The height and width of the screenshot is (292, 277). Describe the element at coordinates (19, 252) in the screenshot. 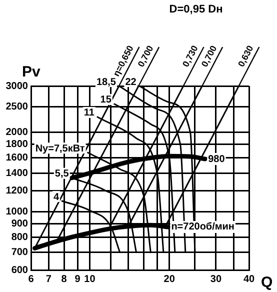

I see `y-tick-label: 700` at that location.